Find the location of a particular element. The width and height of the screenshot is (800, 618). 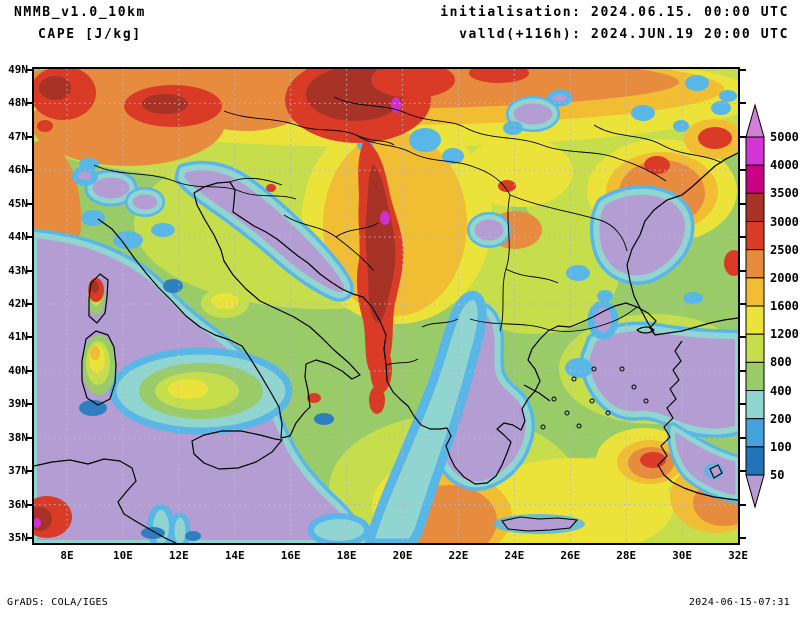

y-axis-tick-label: 48N is located at coordinates (18, 103).